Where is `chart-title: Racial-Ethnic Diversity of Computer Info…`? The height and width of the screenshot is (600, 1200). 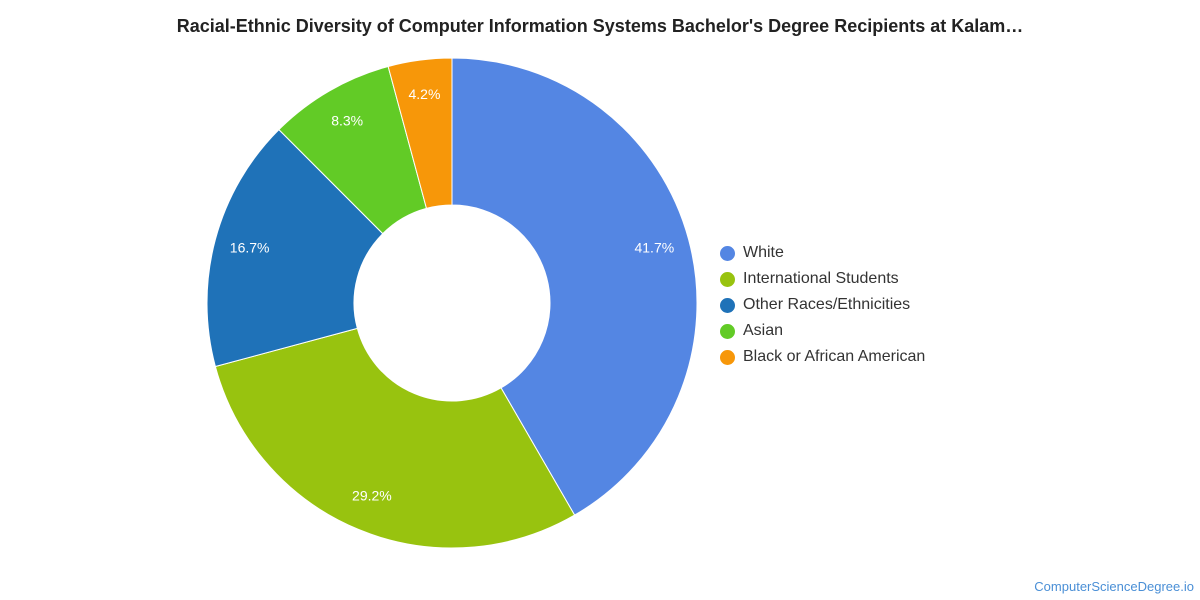
chart-title: Racial-Ethnic Diversity of Computer Info… is located at coordinates (600, 26).